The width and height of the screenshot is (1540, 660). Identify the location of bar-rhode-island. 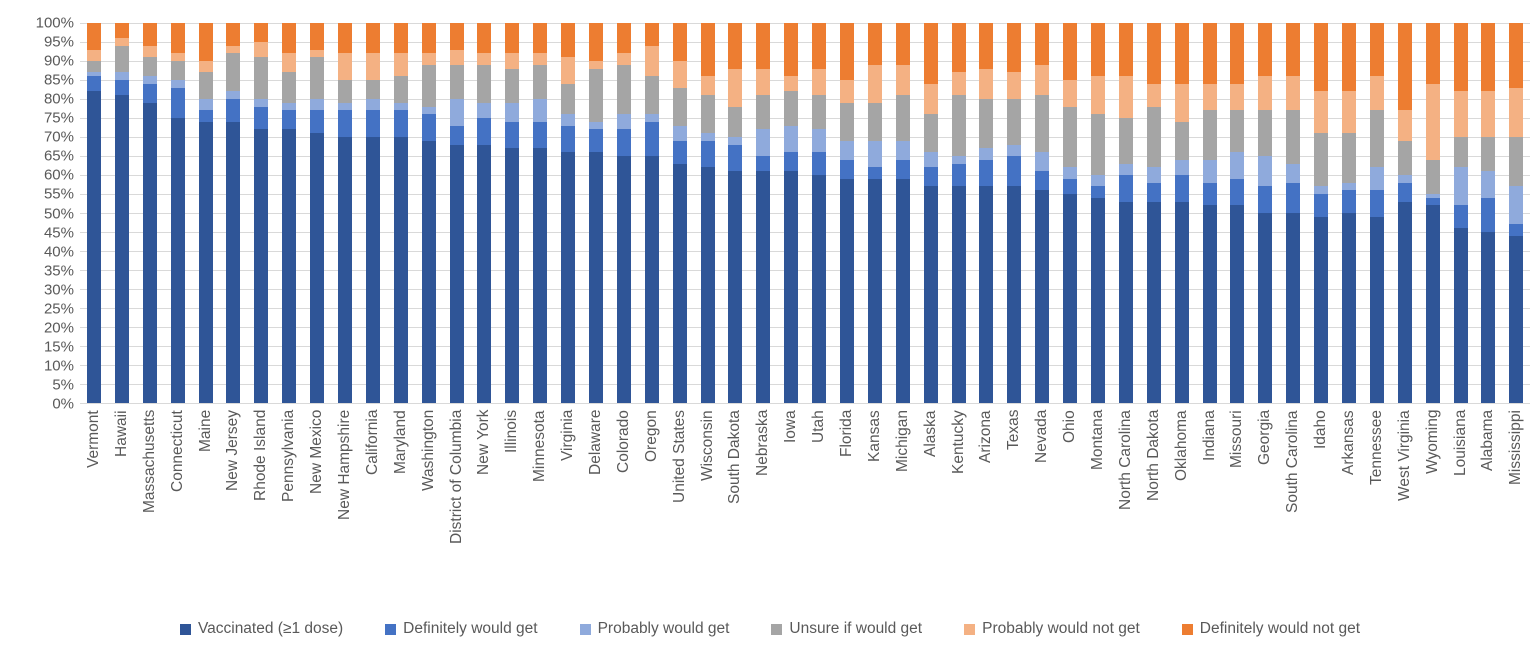
(261, 213).